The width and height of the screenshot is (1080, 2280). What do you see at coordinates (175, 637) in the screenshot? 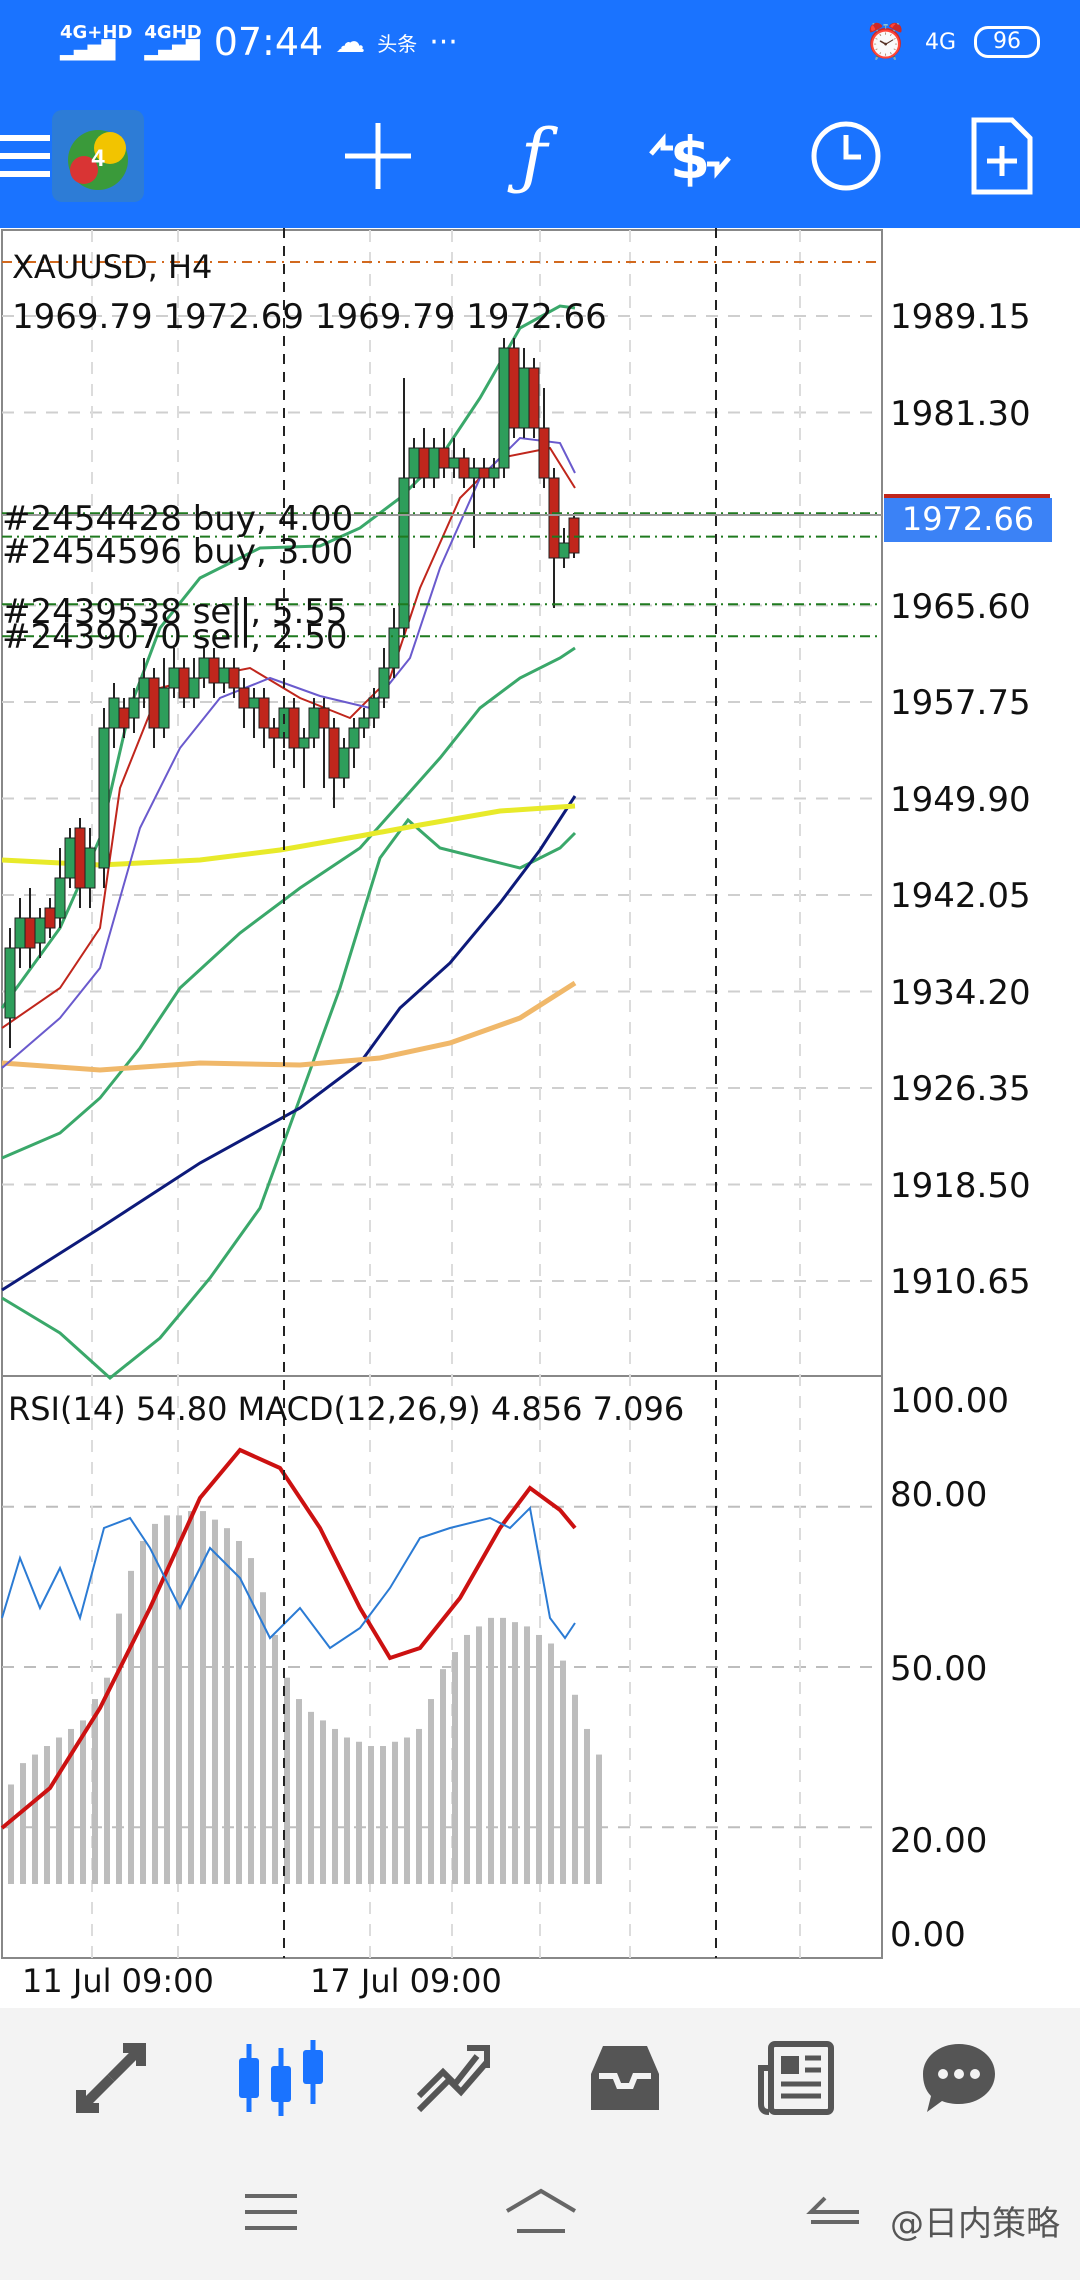
I see `order-label-4: #2439070 sell, 2.50` at bounding box center [175, 637].